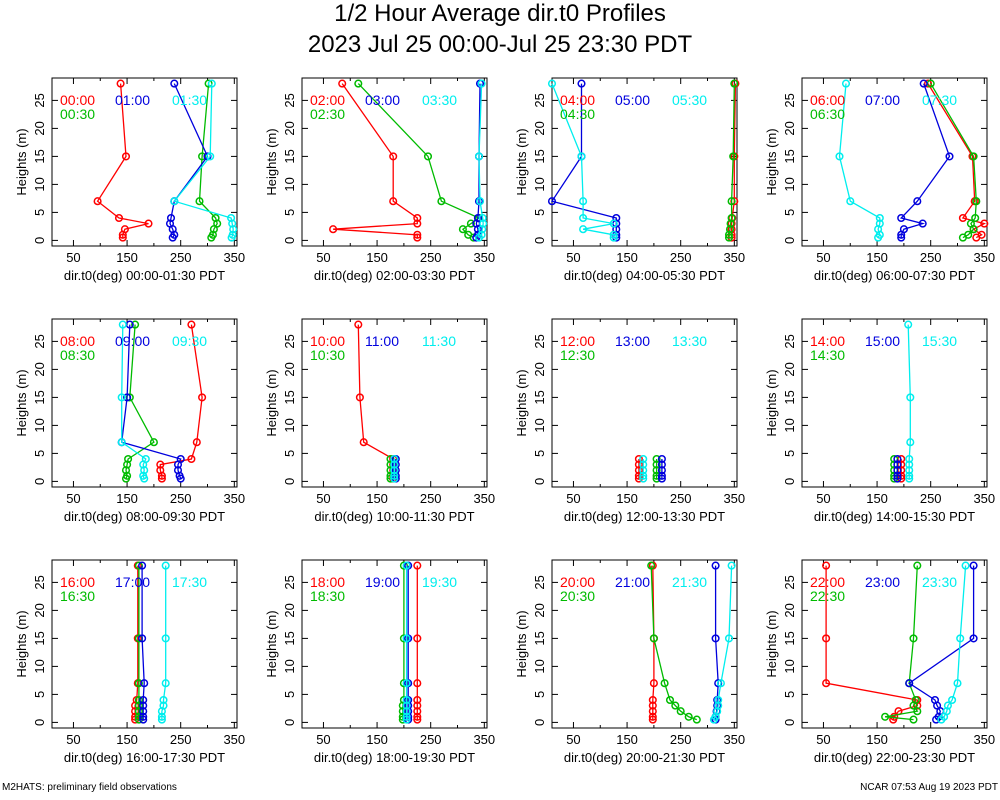  Describe the element at coordinates (394, 275) in the screenshot. I see `x-axis-label: dir.t0(deg) 02:00-03:30 PDT` at that location.